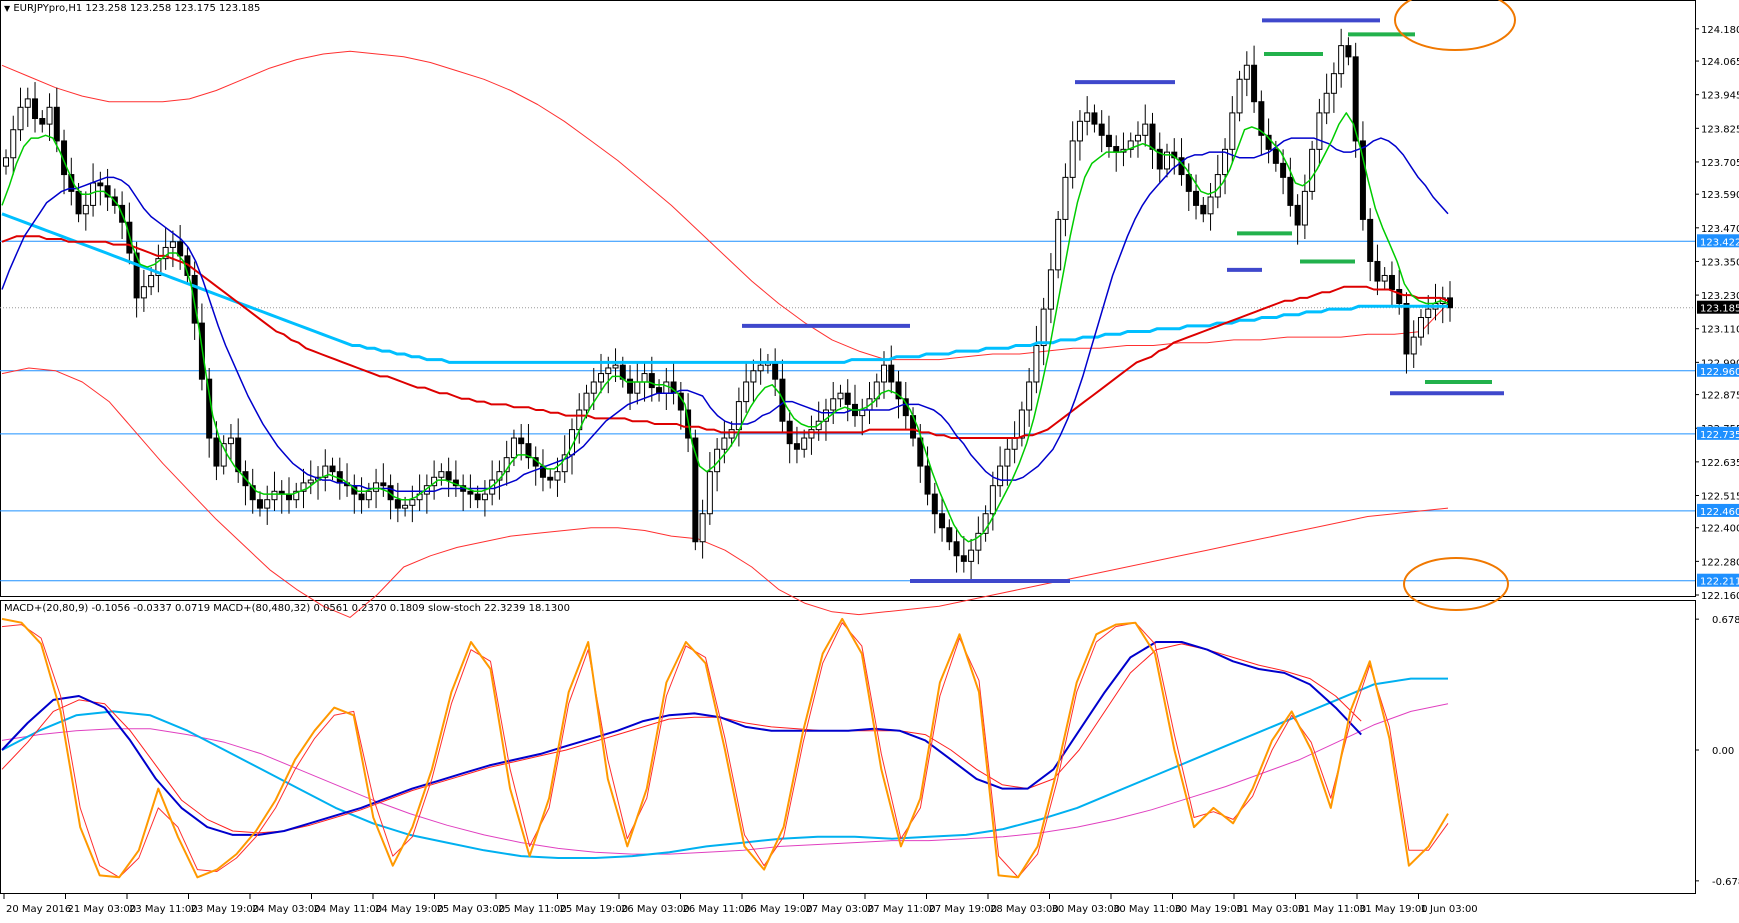  Describe the element at coordinates (1720, 463) in the screenshot. I see `price-tick-label: 122.635` at that location.